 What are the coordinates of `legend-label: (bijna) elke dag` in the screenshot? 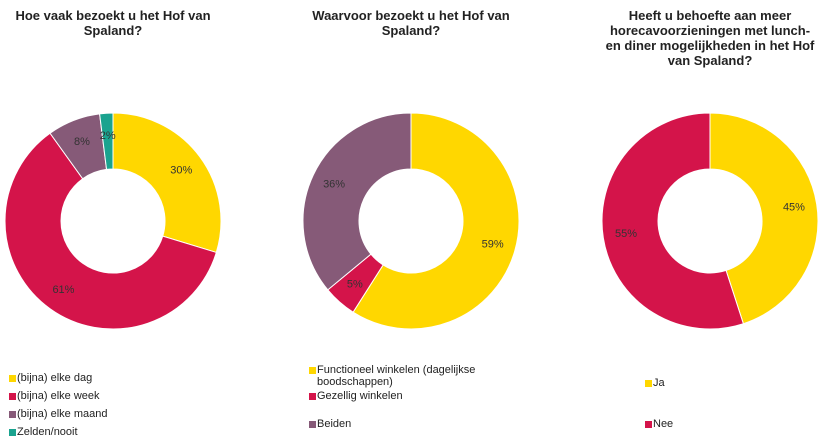 It's located at (55, 378).